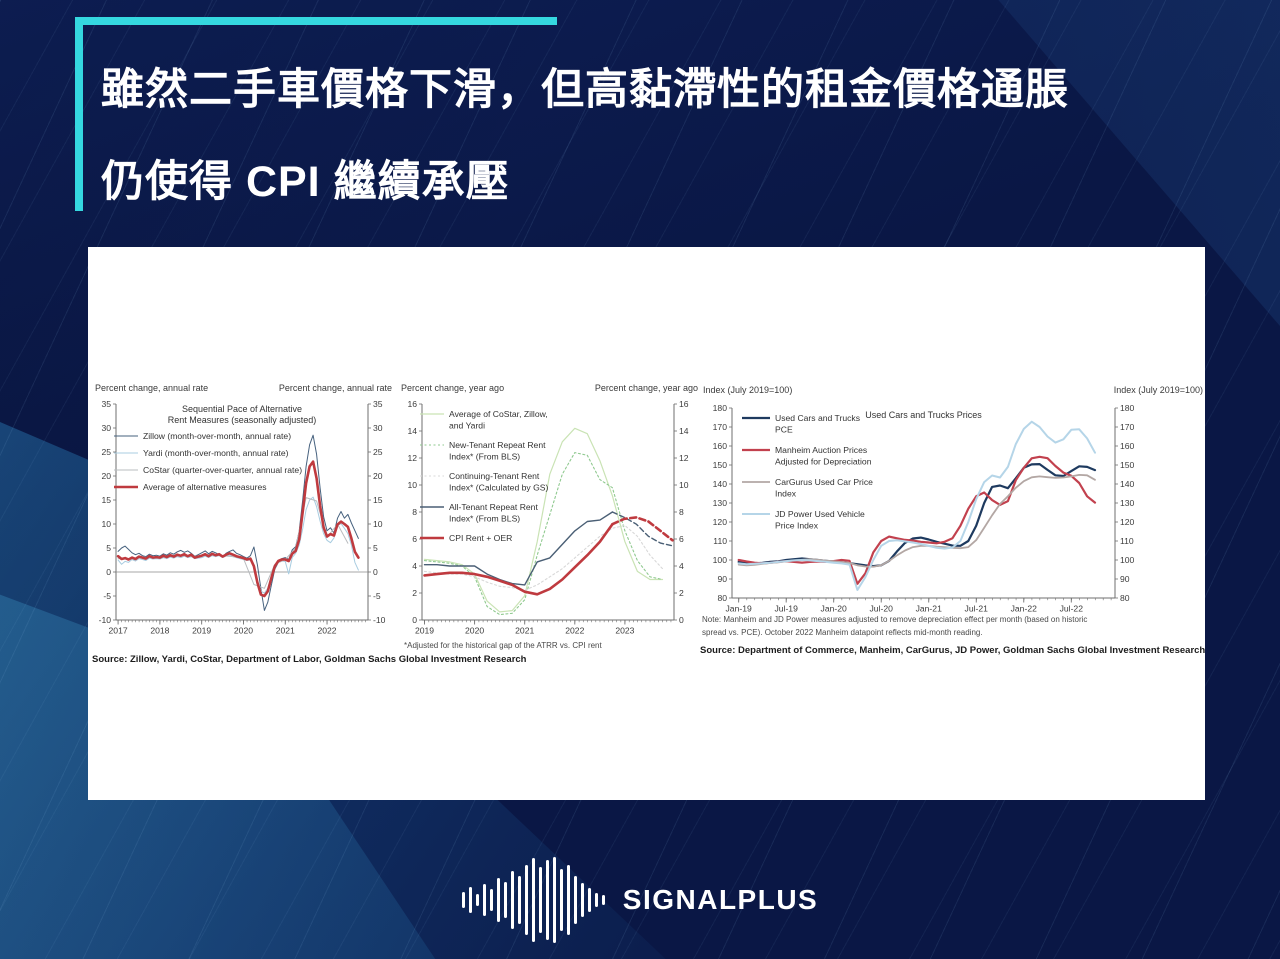 The width and height of the screenshot is (1280, 959). Describe the element at coordinates (316, 21) in the screenshot. I see `title-accent-top-bar` at that location.